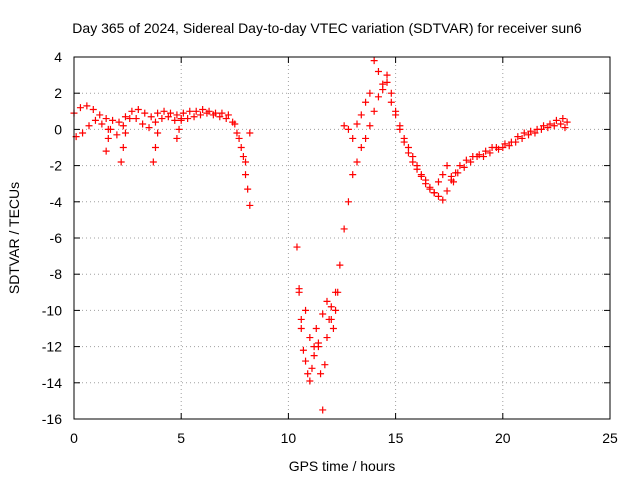 The width and height of the screenshot is (640, 480). I want to click on y-tick-label: -2, so click(56, 166).